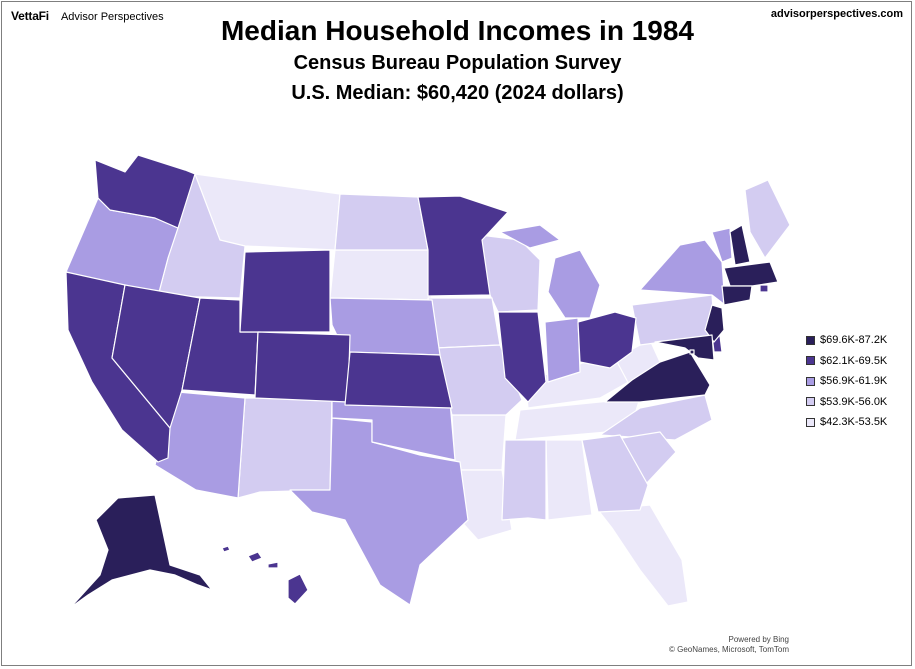 This screenshot has height=669, width=915. What do you see at coordinates (657, 377) in the screenshot?
I see `state-virginia` at bounding box center [657, 377].